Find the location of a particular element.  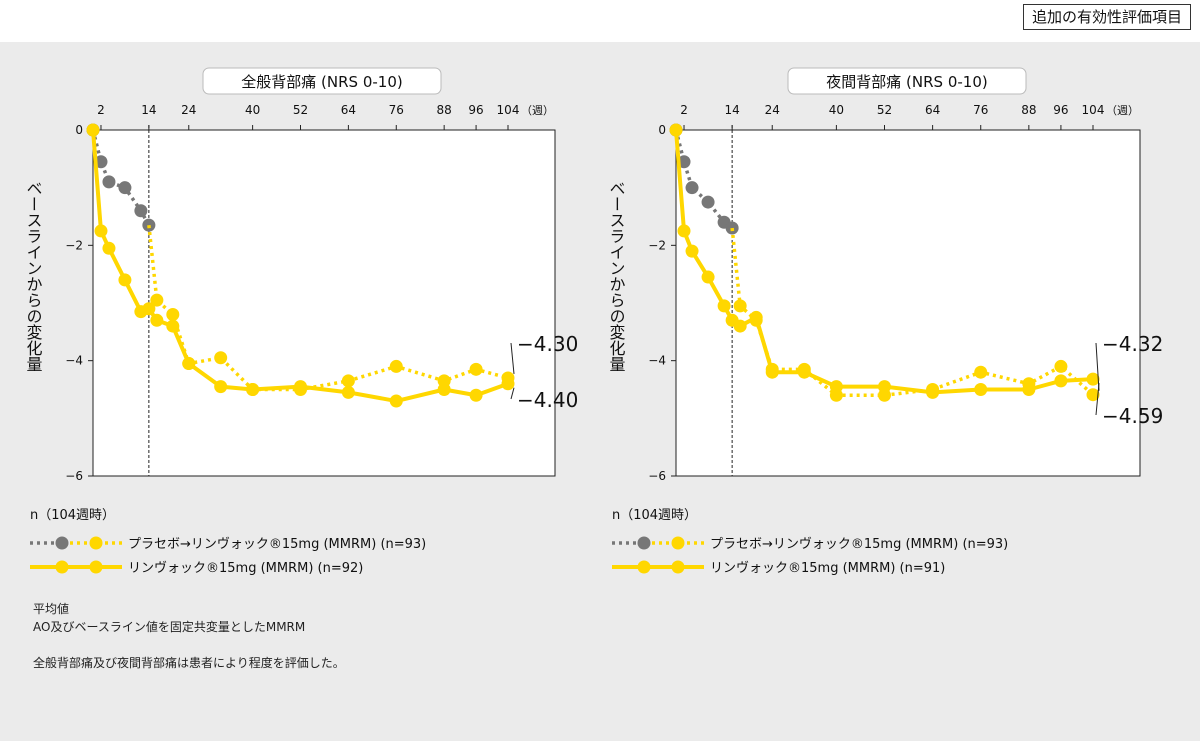

p2-chart-title: 夜間背部痛 (NRS 0-10) is located at coordinates (906, 82).